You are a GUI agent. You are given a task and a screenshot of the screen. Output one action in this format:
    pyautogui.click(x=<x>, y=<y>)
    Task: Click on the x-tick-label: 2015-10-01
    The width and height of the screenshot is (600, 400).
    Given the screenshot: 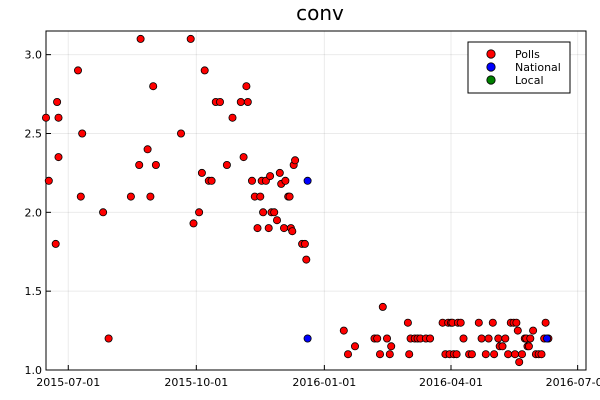 What is the action you would take?
    pyautogui.click(x=196, y=382)
    